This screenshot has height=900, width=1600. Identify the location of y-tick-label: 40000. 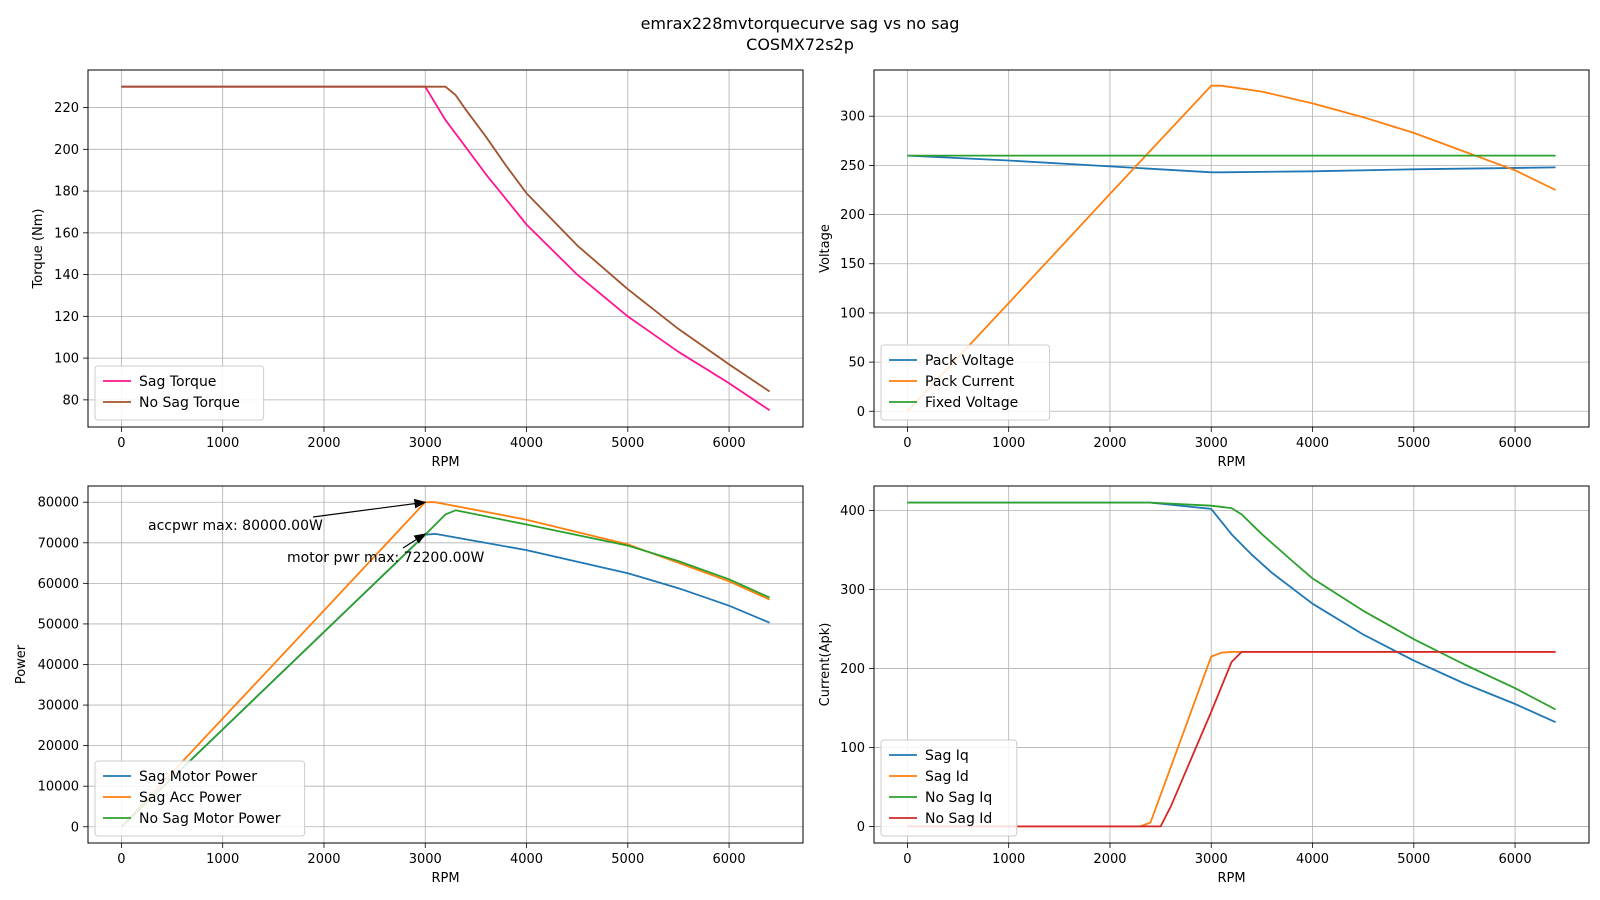
(58, 665).